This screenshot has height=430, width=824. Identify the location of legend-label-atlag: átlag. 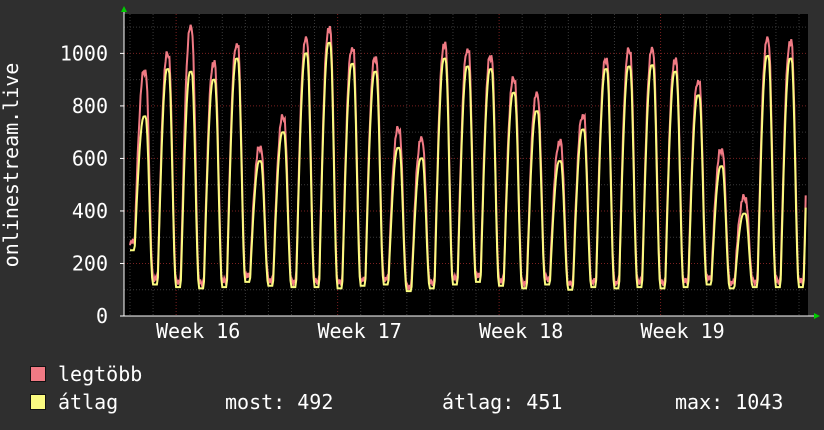
(88, 402).